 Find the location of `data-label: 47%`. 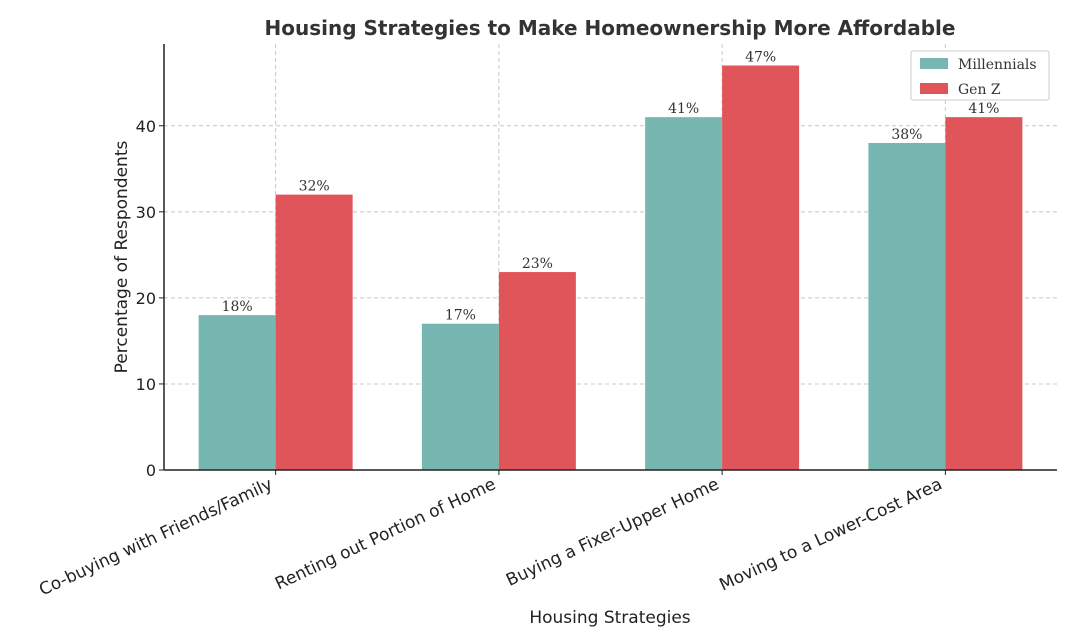

data-label: 47% is located at coordinates (760, 58).